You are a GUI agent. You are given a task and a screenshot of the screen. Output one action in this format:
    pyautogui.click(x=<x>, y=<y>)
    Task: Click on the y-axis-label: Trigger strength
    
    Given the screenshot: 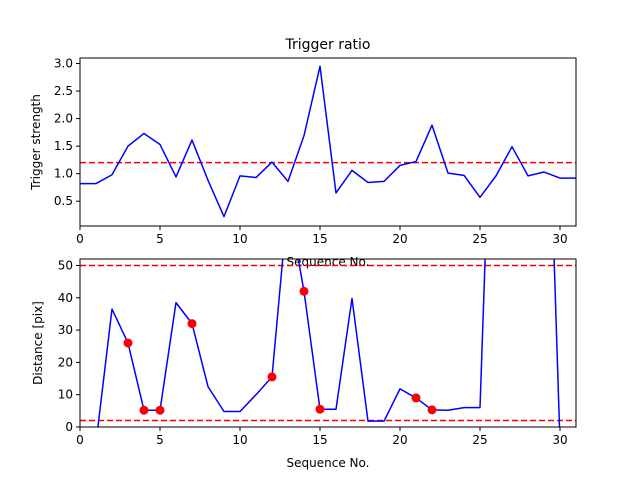 What is the action you would take?
    pyautogui.click(x=36, y=142)
    